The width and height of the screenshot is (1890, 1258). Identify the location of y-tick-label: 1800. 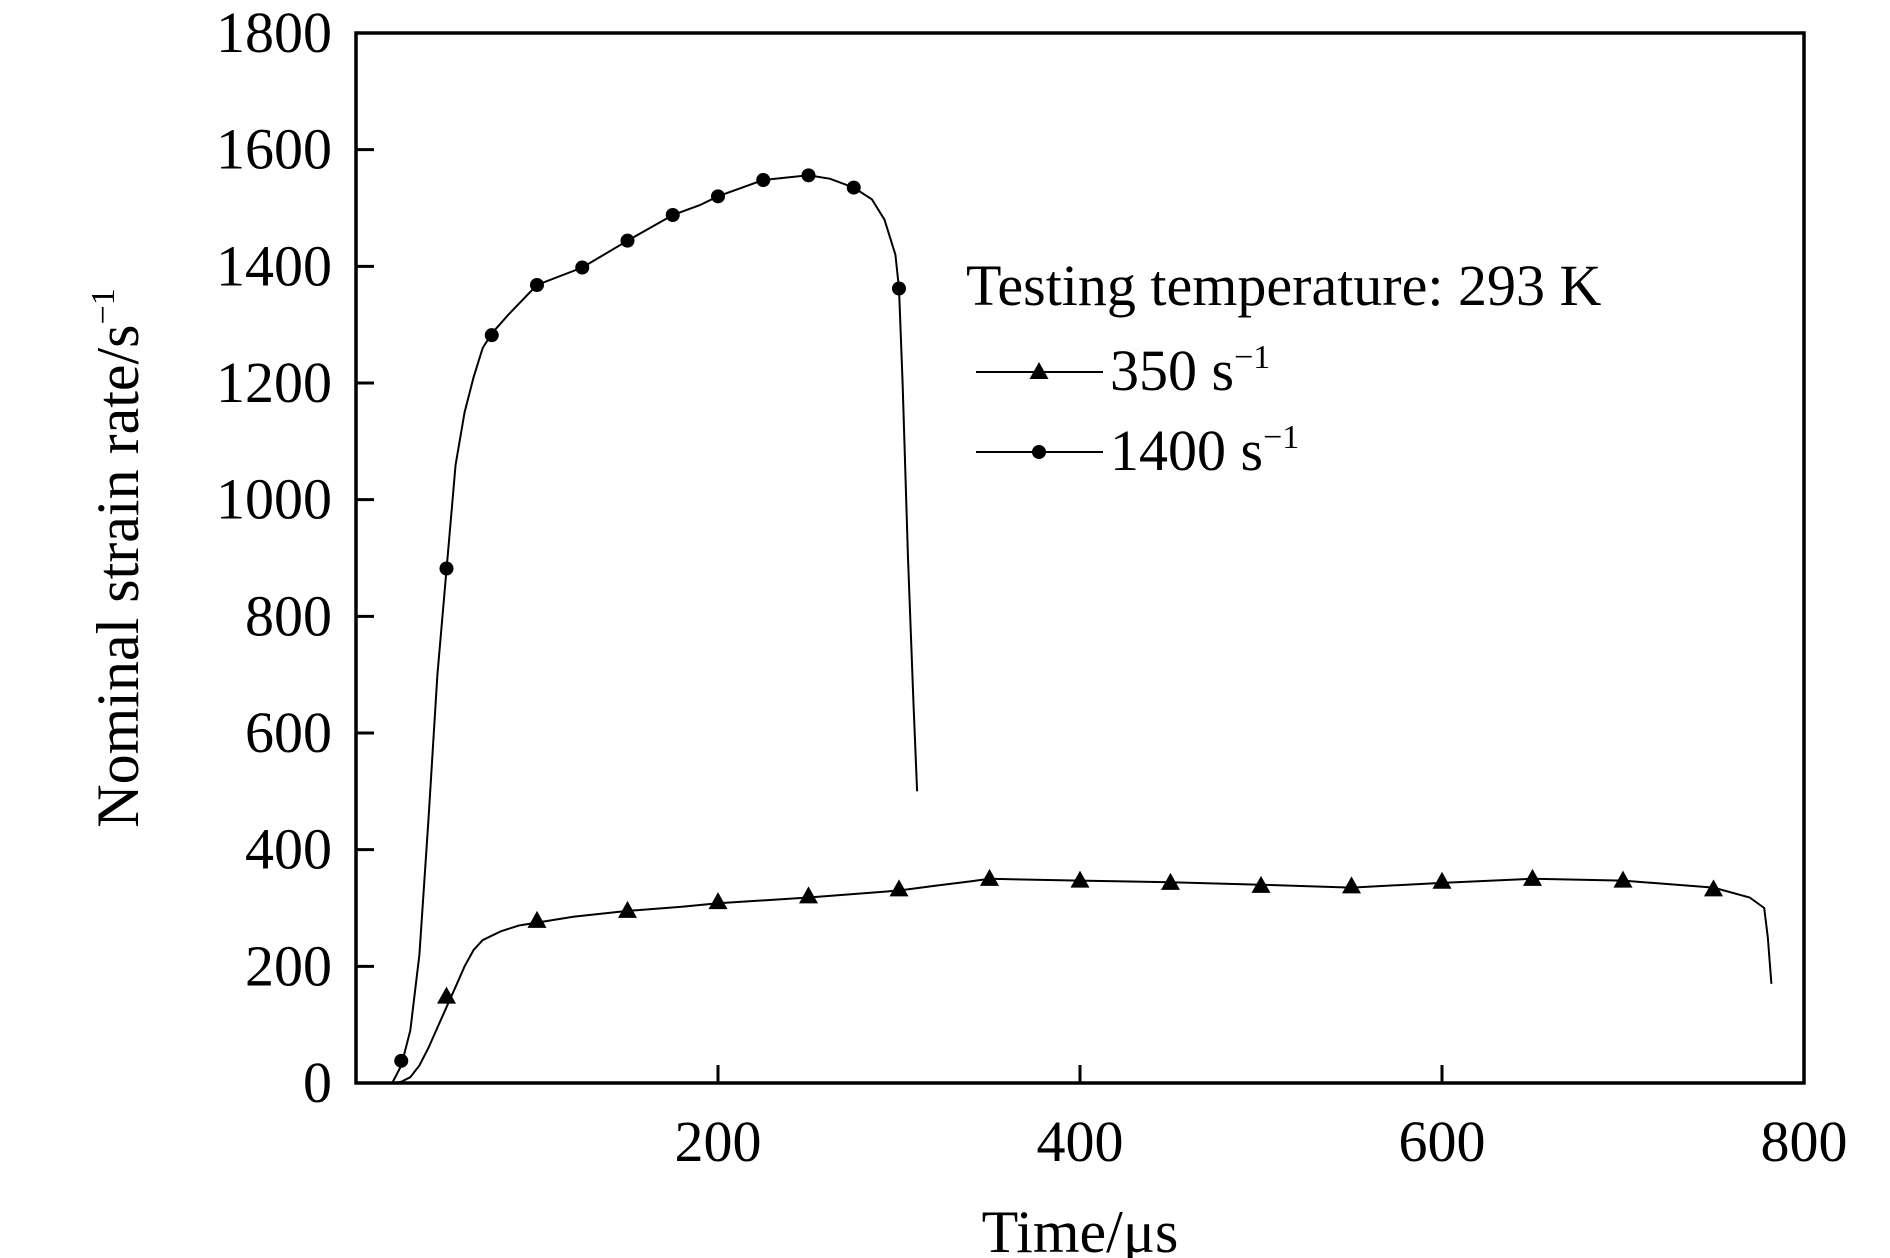
(274, 32).